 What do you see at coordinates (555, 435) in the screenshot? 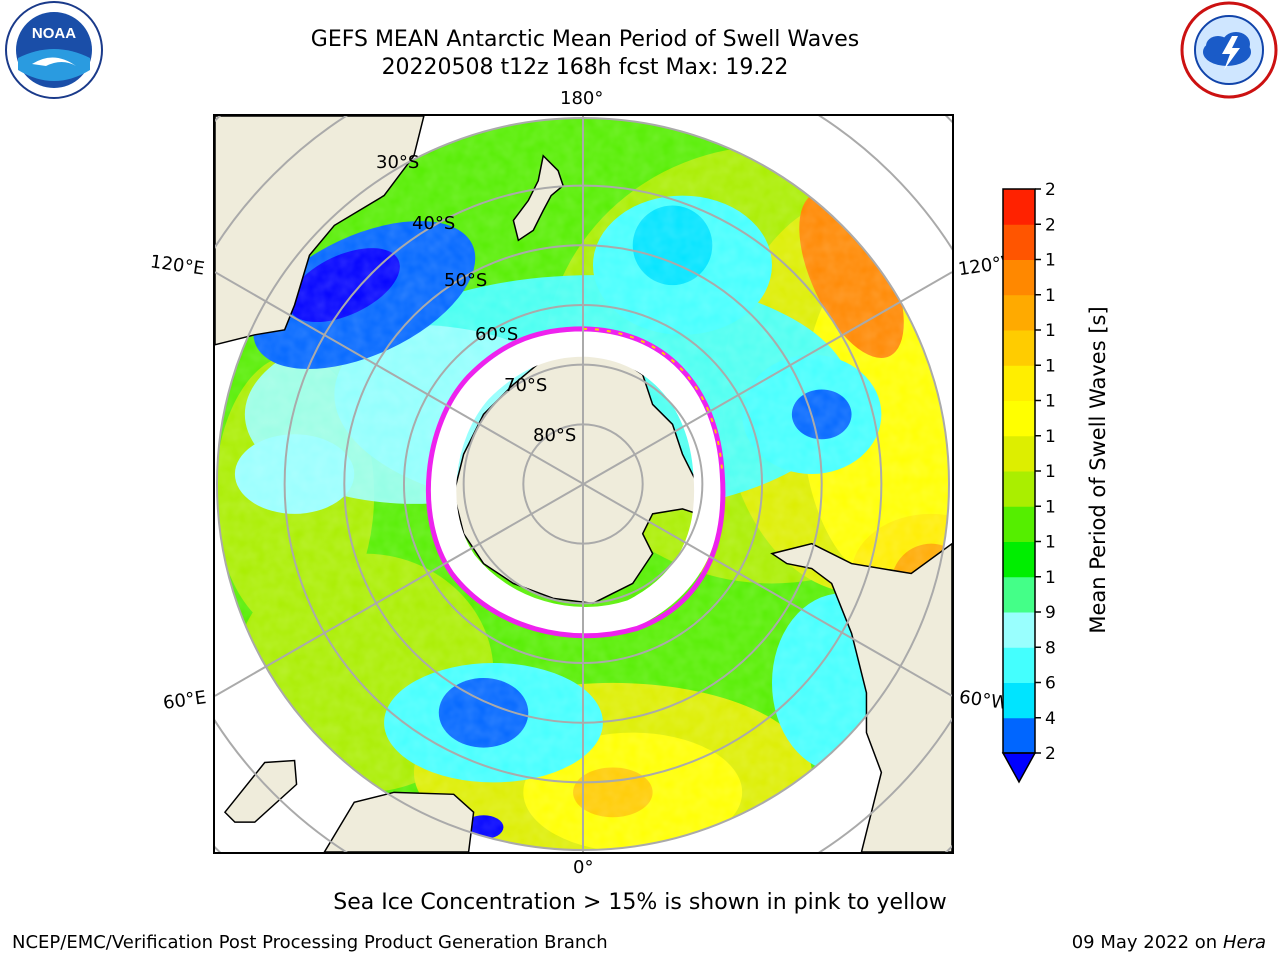
I see `lat-label-80s: 80°S` at bounding box center [555, 435].